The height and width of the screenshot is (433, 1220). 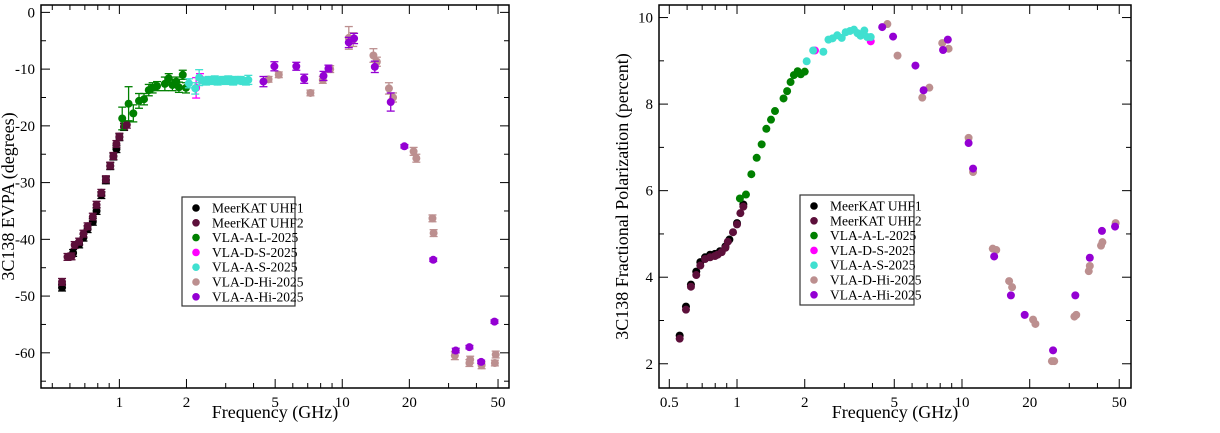 I want to click on y-tick-label: -40, so click(x=25, y=240).